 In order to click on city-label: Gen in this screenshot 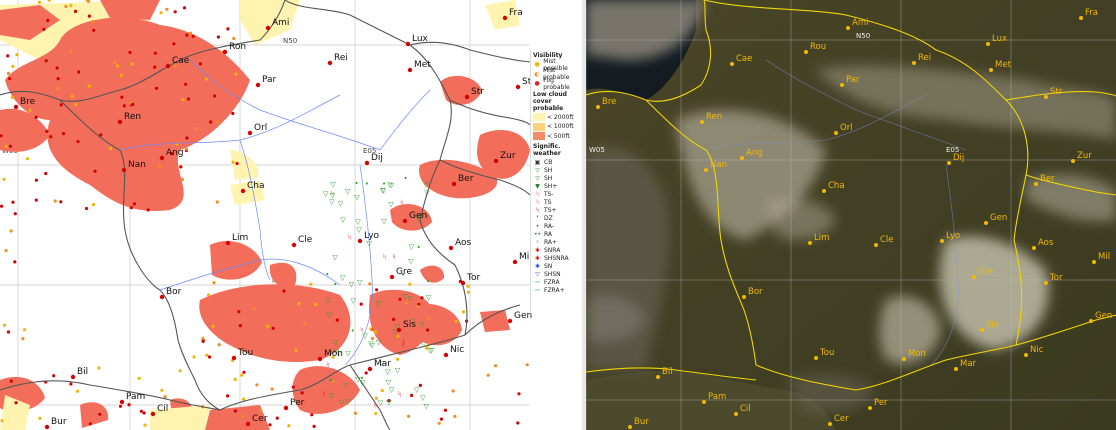, I will do `click(998, 218)`.